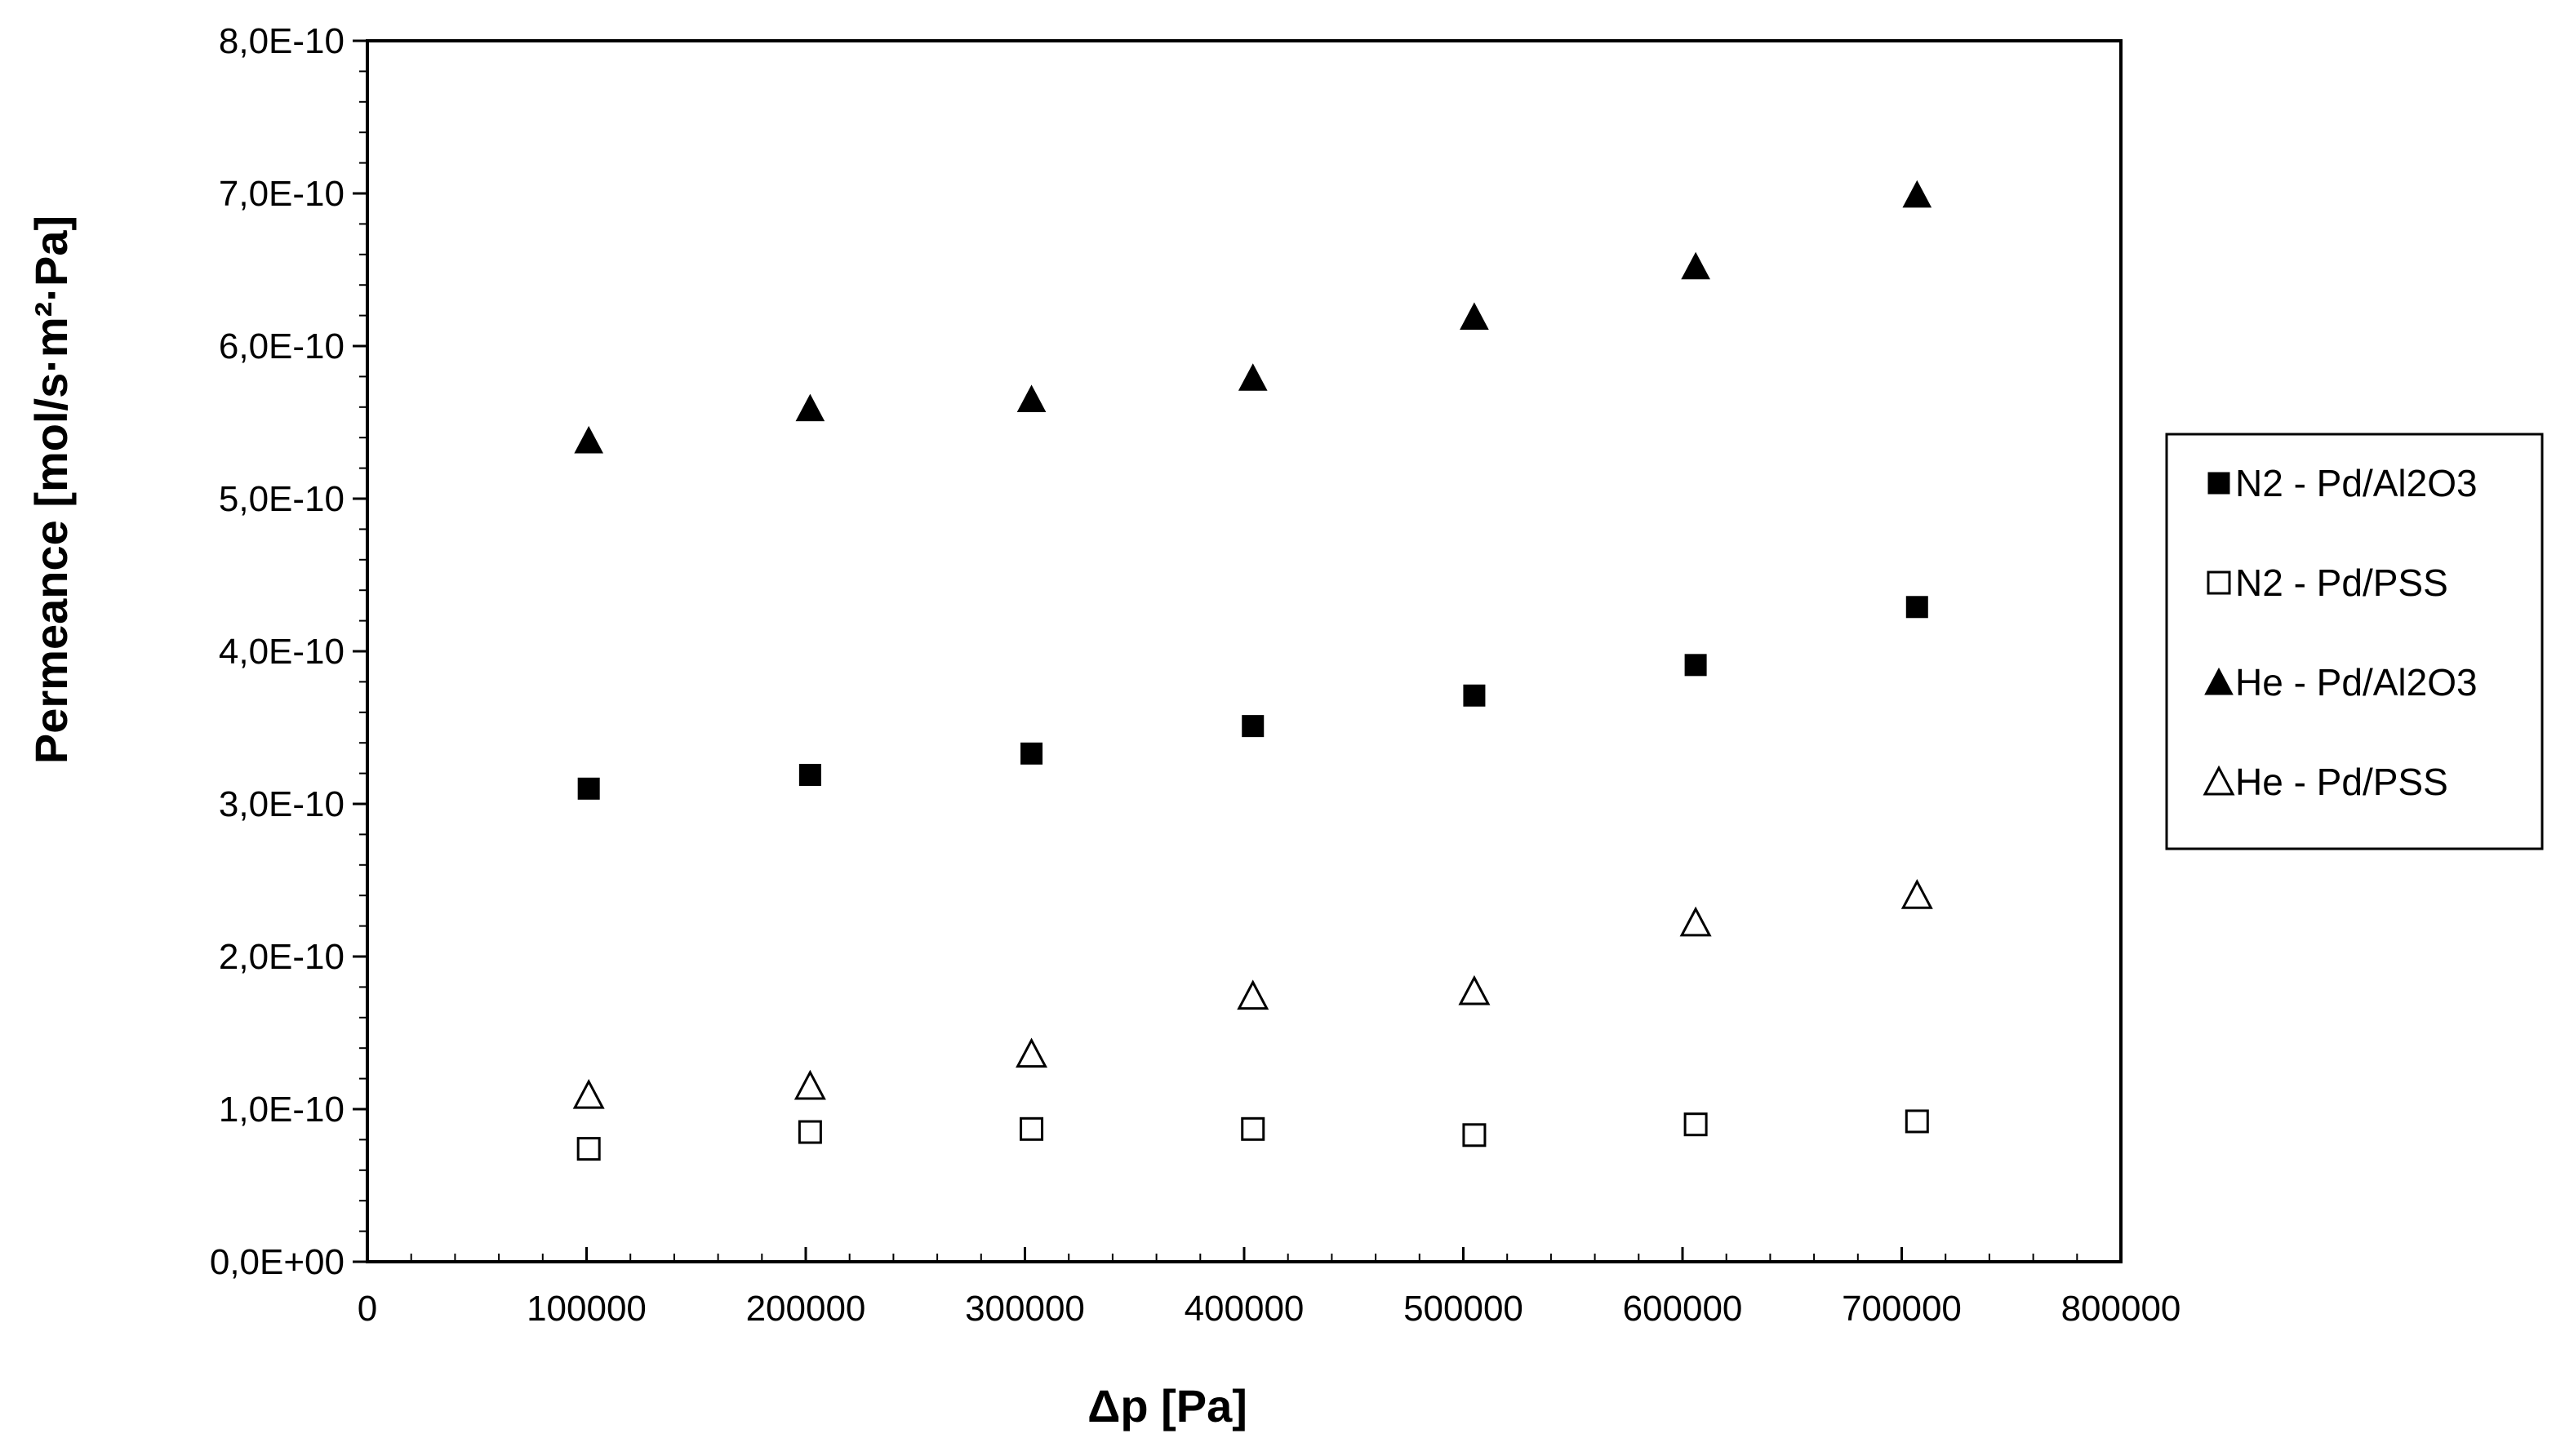 The image size is (2565, 1456). Describe the element at coordinates (2341, 583) in the screenshot. I see `legend-label: N2 - Pd/PSS` at that location.